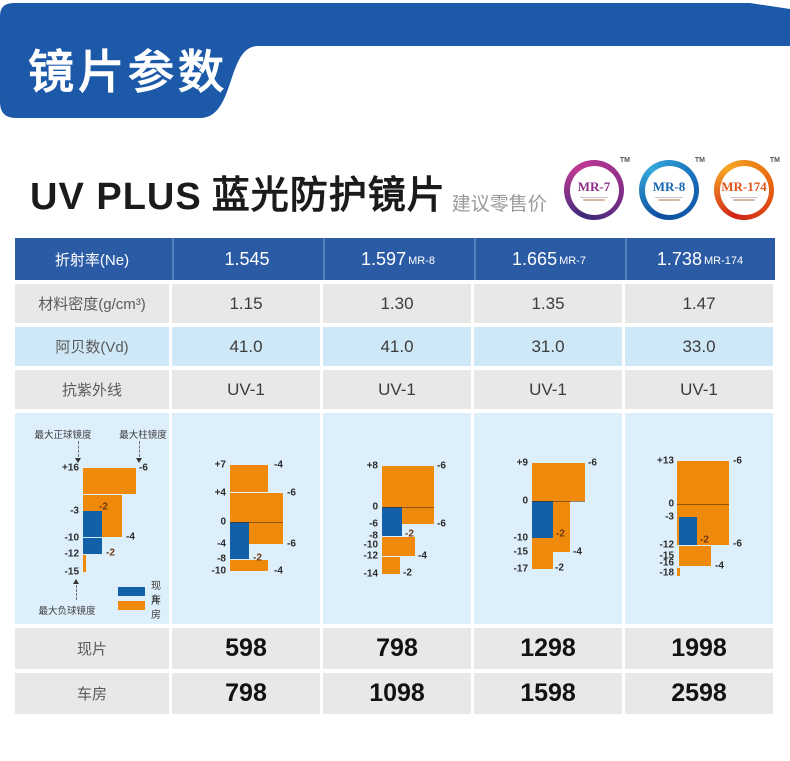 The width and height of the screenshot is (790, 761). I want to click on spec-value-cell: 1.738 MR-174, so click(699, 259).